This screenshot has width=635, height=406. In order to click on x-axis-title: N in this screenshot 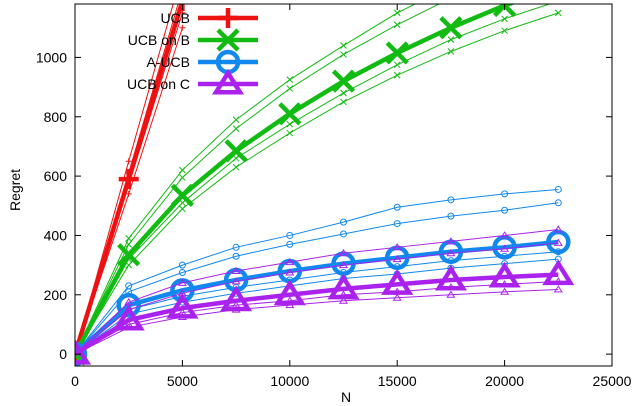, I will do `click(346, 397)`.